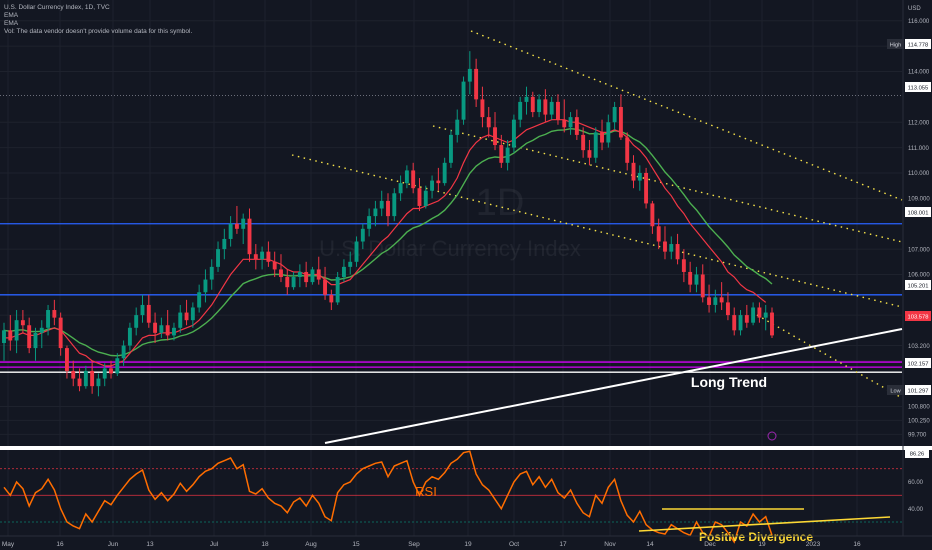 The image size is (932, 550). What do you see at coordinates (11, 23) in the screenshot?
I see `ema-slow-label: EMA` at bounding box center [11, 23].